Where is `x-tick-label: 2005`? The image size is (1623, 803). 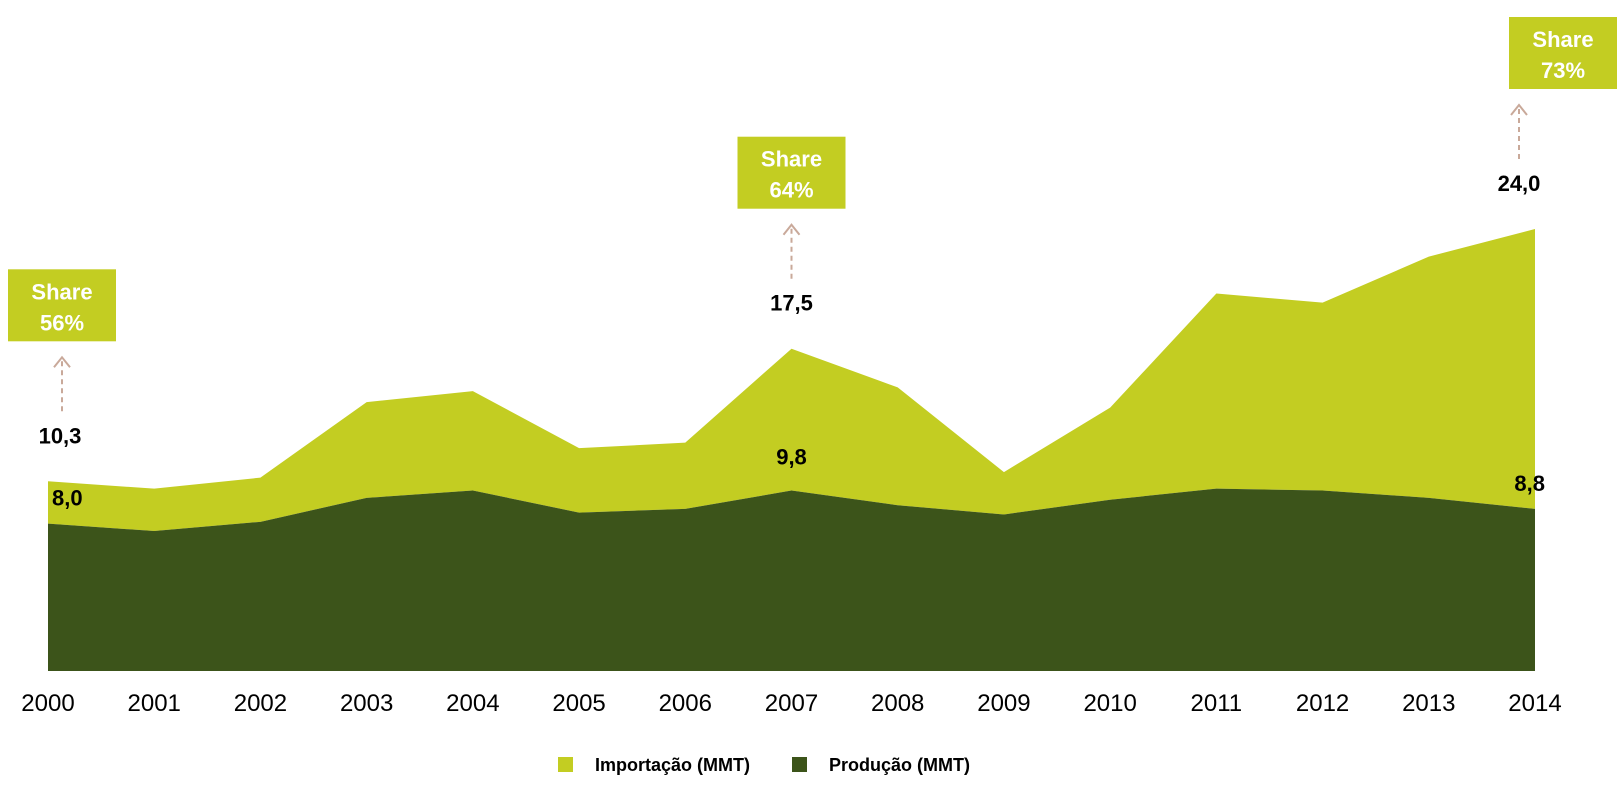 x-tick-label: 2005 is located at coordinates (578, 703).